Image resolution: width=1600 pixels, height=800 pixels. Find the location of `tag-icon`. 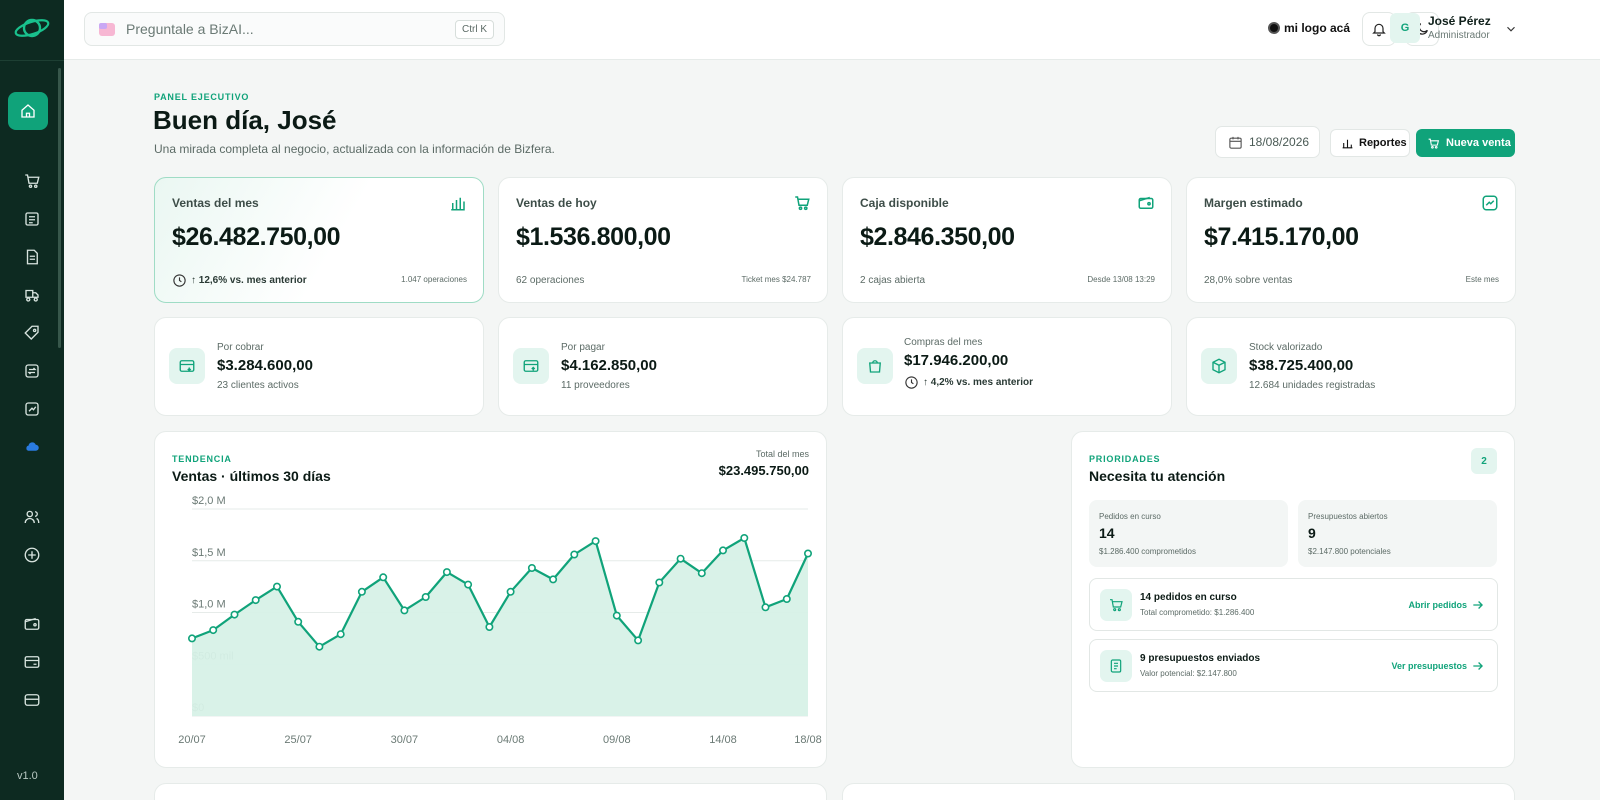

tag-icon is located at coordinates (31, 332).